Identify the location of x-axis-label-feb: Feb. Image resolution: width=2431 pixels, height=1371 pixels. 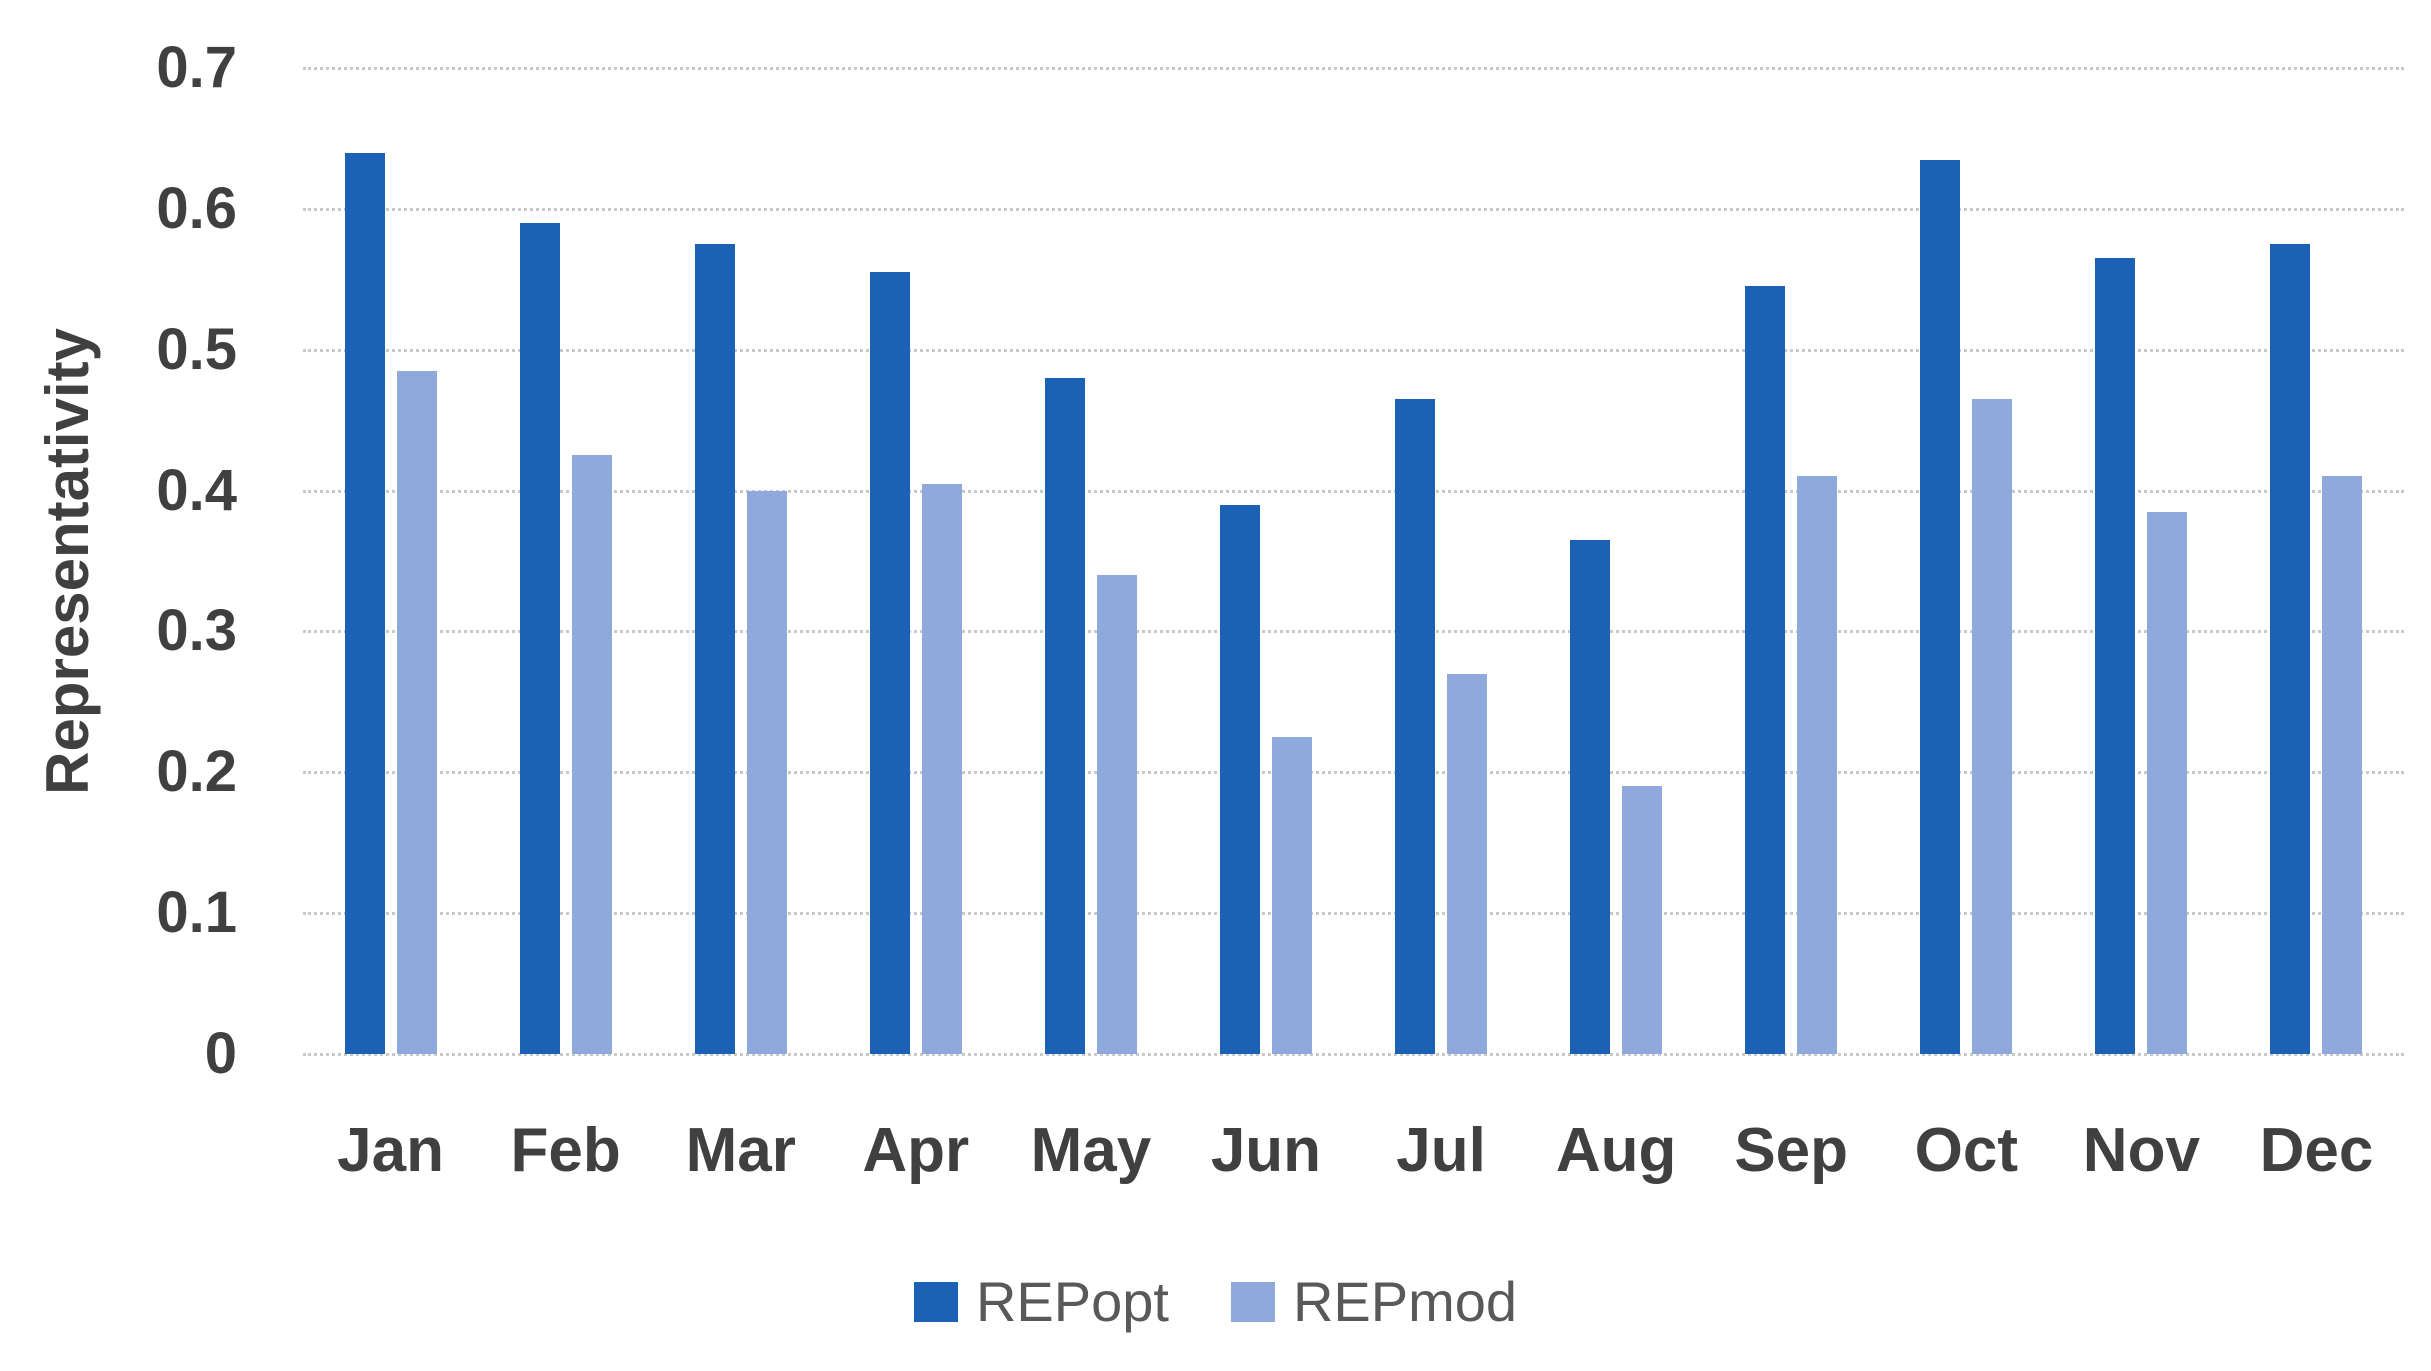
(565, 1150).